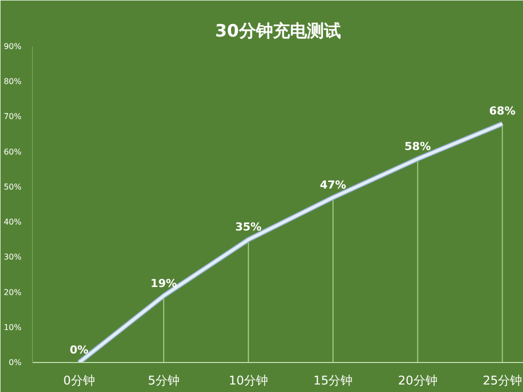 The width and height of the screenshot is (523, 392). Describe the element at coordinates (502, 381) in the screenshot. I see `x-tick-label: 25分钟` at that location.